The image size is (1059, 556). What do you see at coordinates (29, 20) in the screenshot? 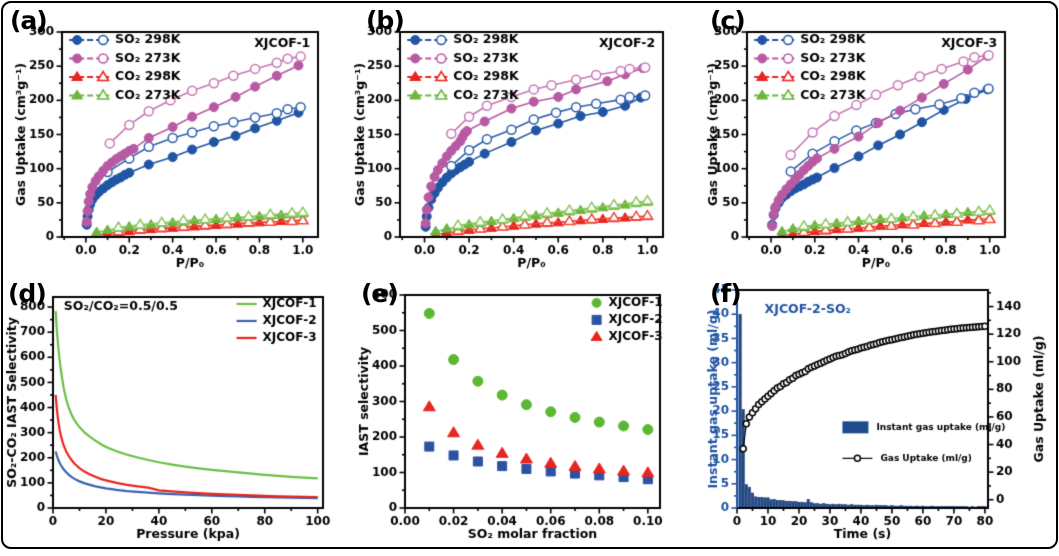
I see `panel-a-letter: (a)` at bounding box center [29, 20].